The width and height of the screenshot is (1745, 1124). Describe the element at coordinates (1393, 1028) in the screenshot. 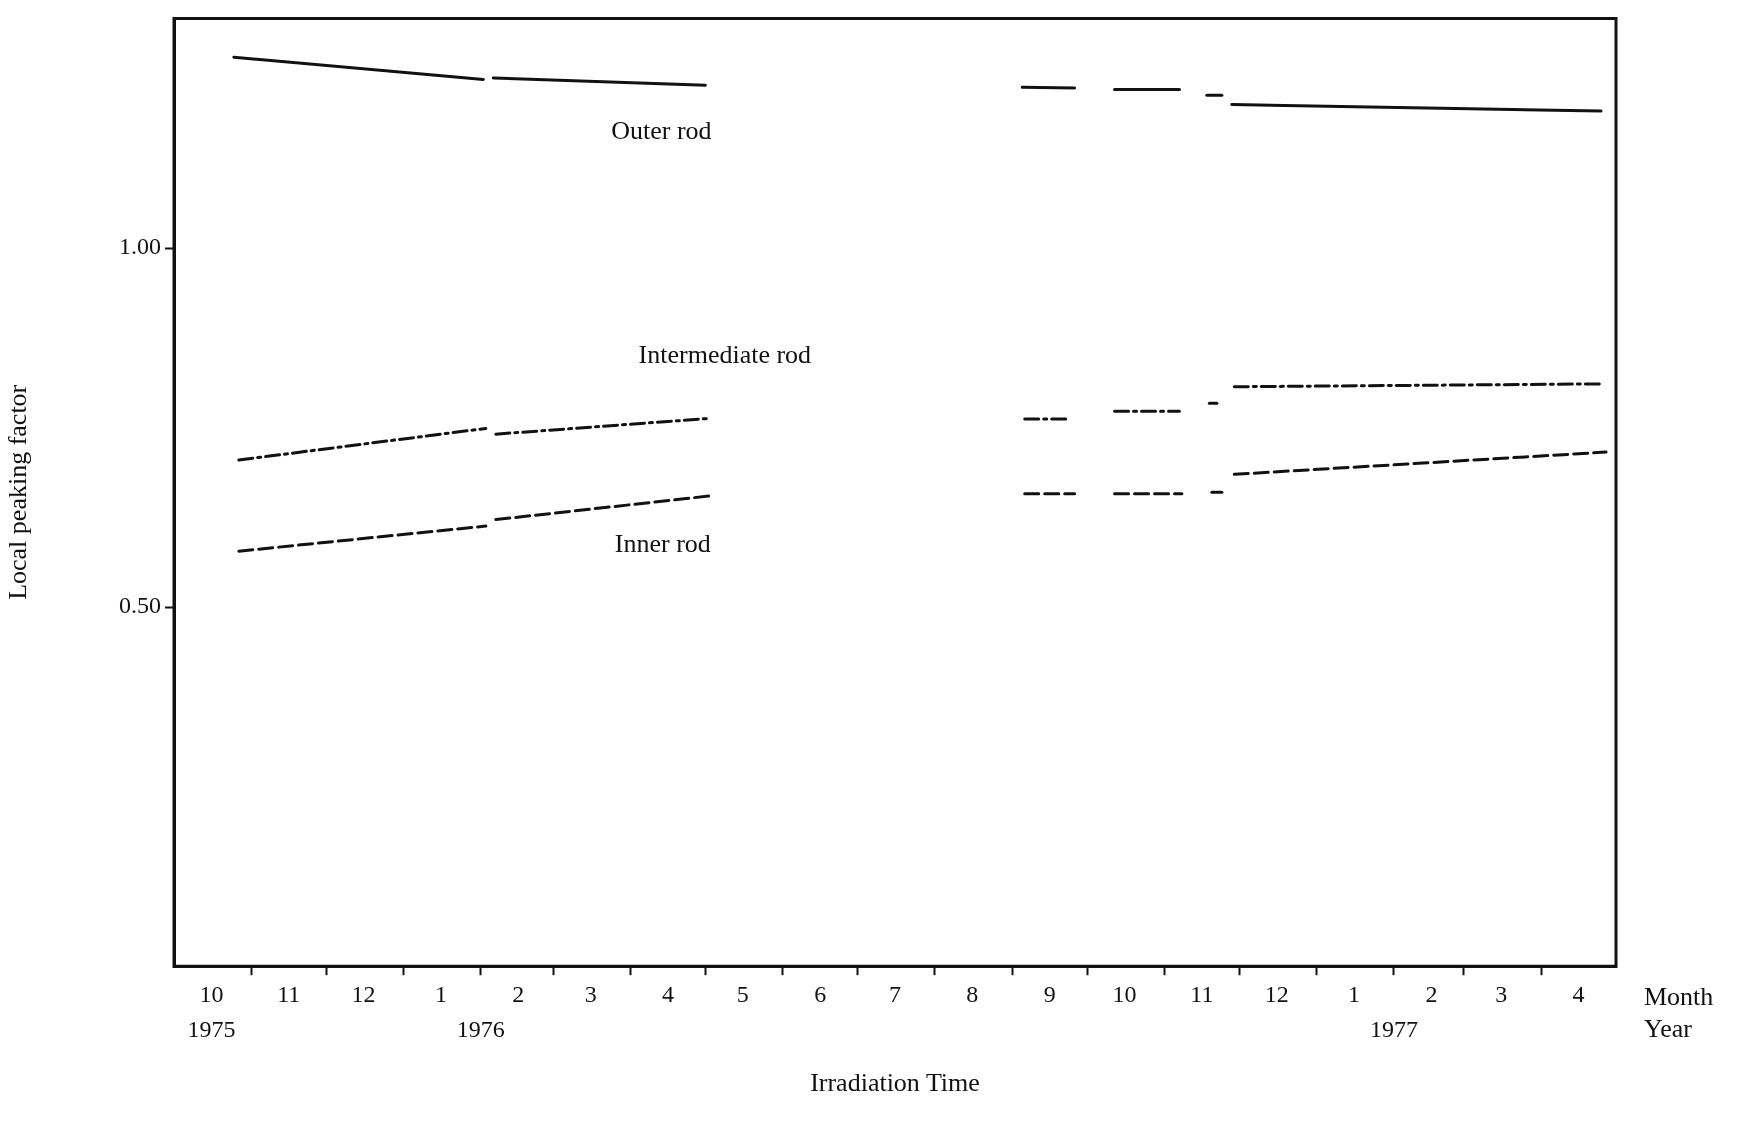

I see `x2-tick-label: 1977` at that location.